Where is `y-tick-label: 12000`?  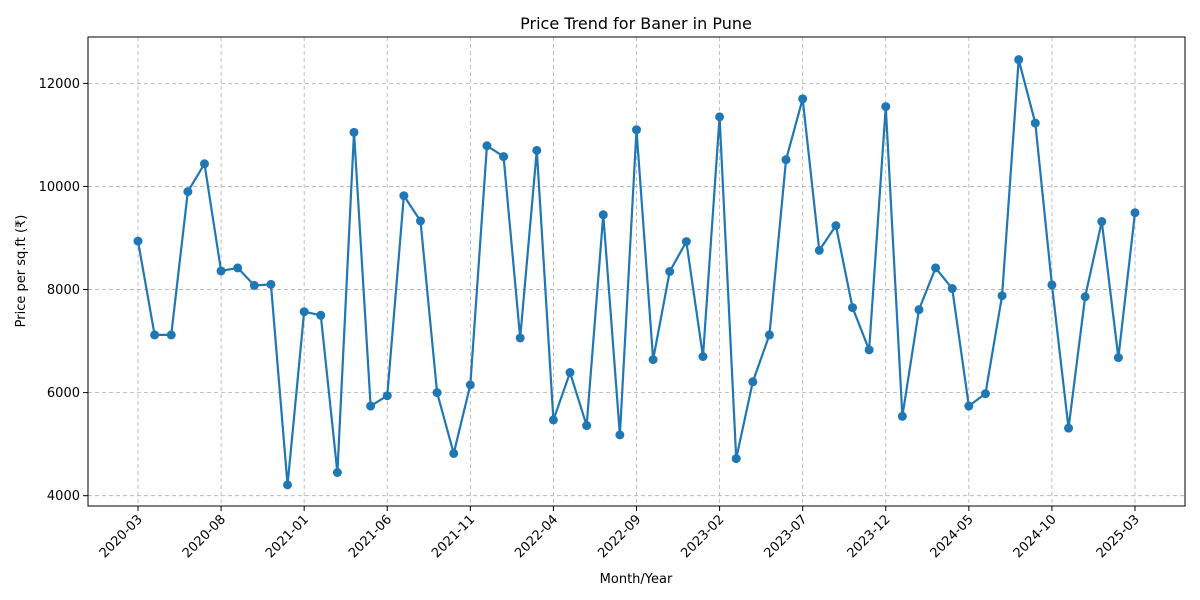
y-tick-label: 12000 is located at coordinates (59, 84).